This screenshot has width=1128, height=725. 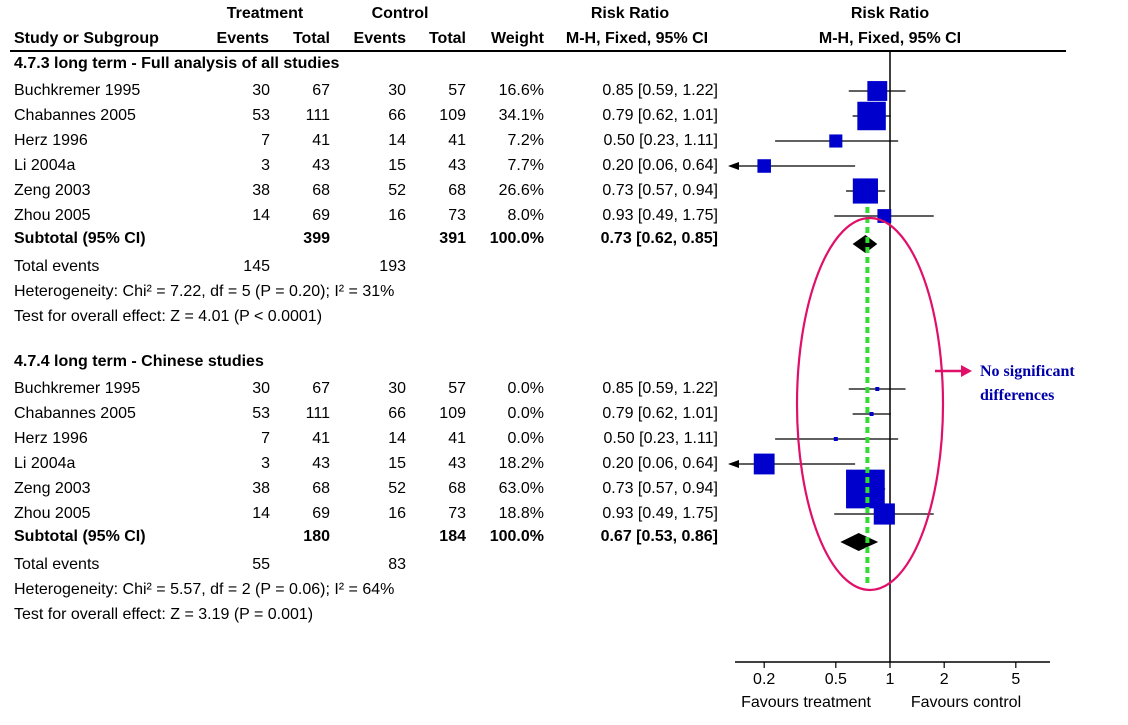 What do you see at coordinates (261, 564) in the screenshot?
I see `total-events-treatment: 55` at bounding box center [261, 564].